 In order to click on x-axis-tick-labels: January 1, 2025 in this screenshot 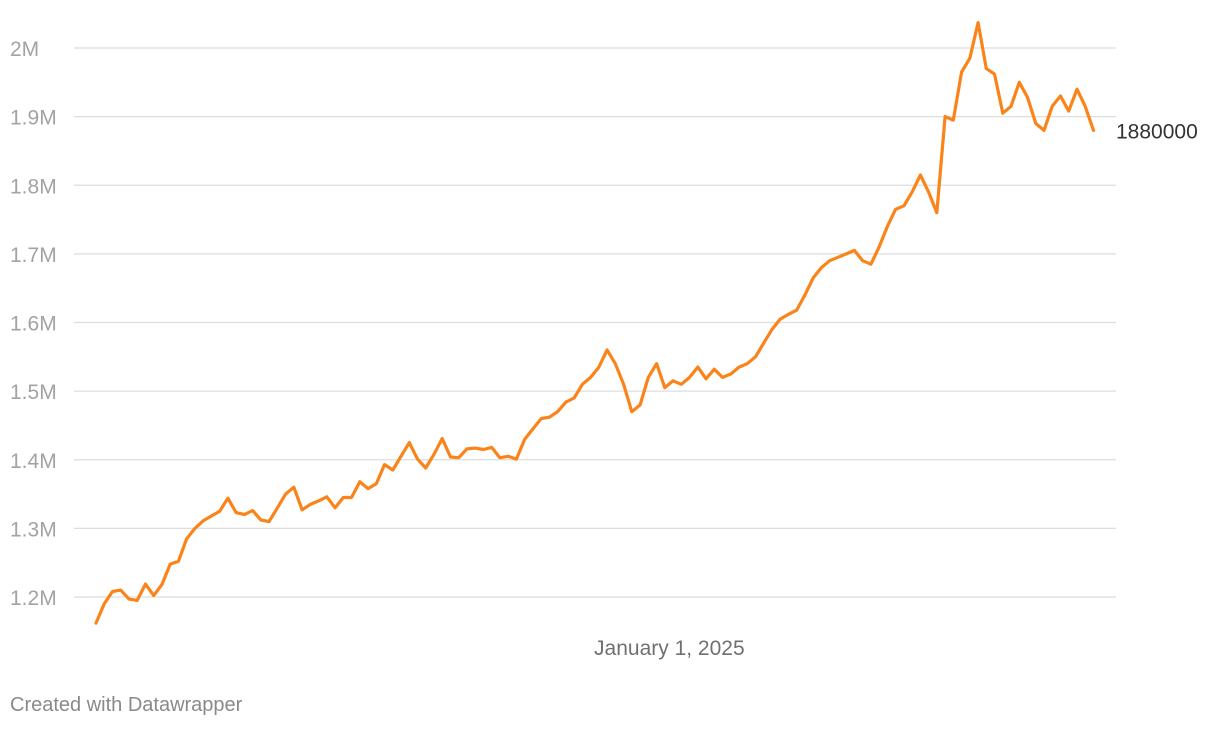, I will do `click(669, 648)`.